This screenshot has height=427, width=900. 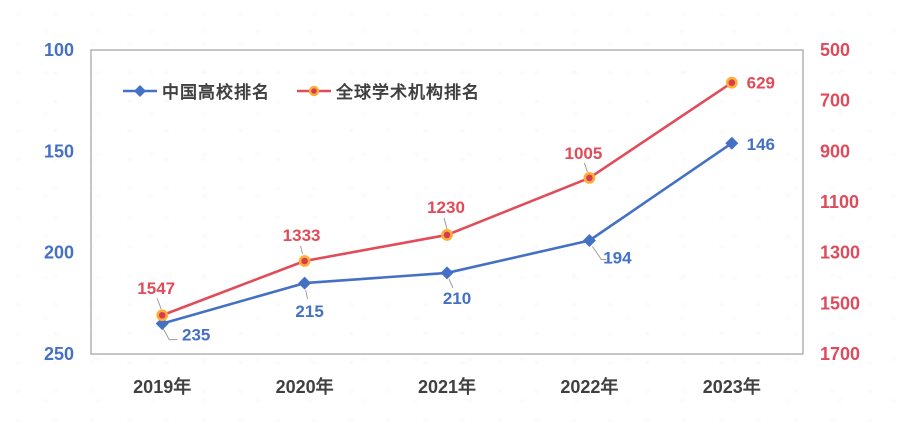 I want to click on x-axis-label: 2019年, so click(x=162, y=386).